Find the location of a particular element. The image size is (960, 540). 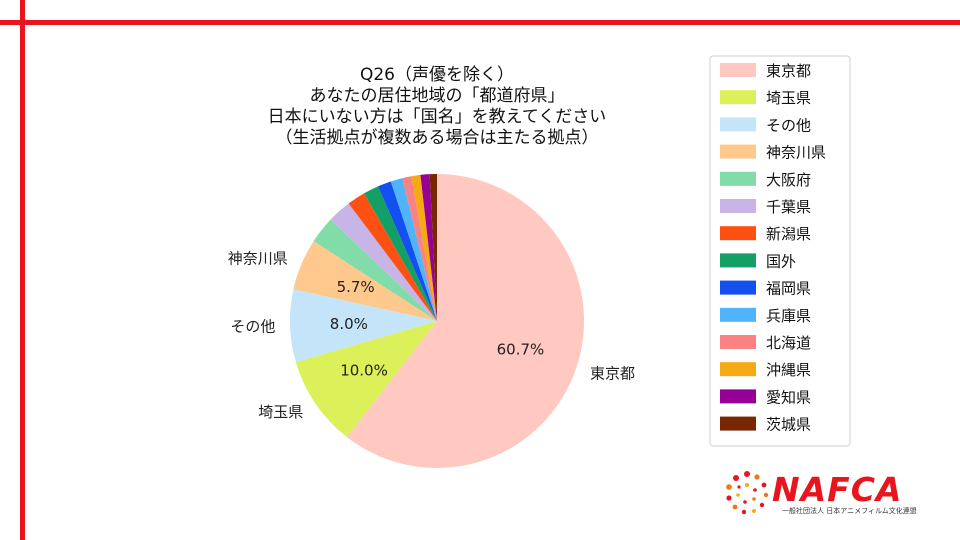

legend-label-14: 茨城県 is located at coordinates (788, 425).